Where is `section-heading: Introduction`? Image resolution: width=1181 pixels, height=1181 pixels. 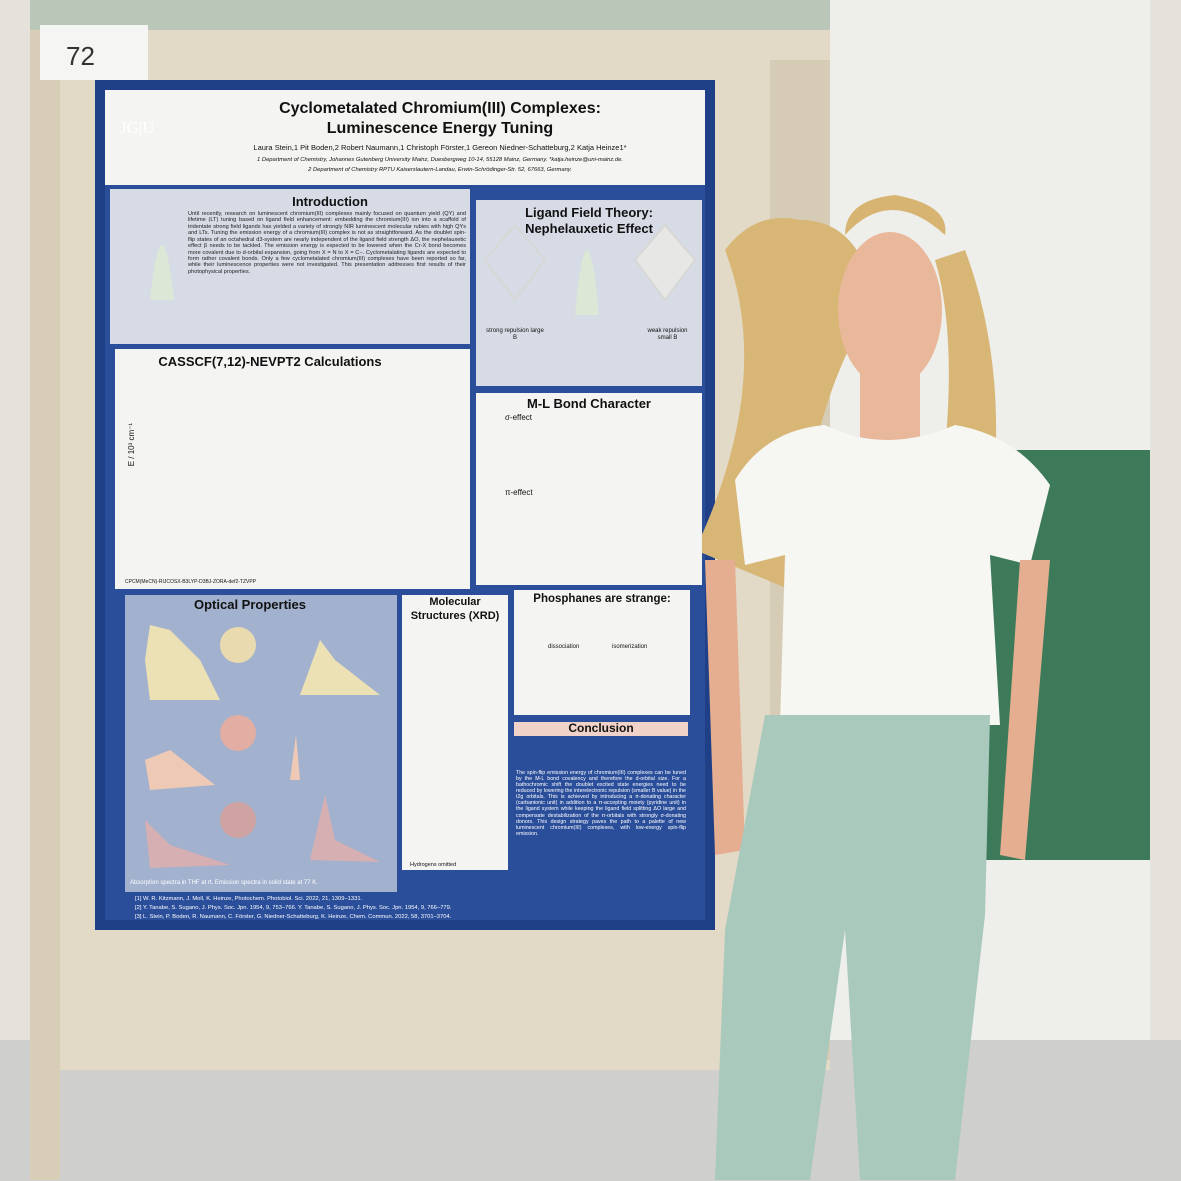
section-heading: Introduction is located at coordinates (330, 201).